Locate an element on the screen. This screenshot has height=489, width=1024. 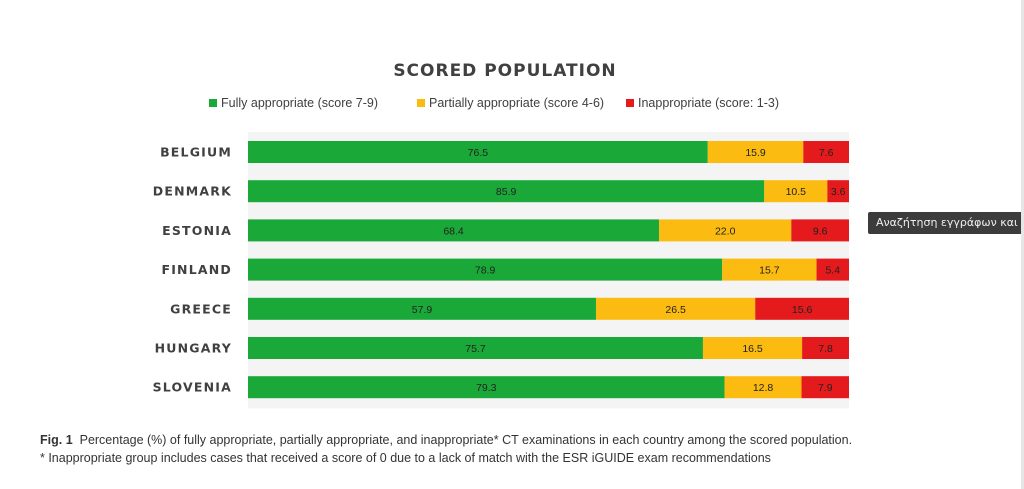
data-label: 22.0 is located at coordinates (725, 231).